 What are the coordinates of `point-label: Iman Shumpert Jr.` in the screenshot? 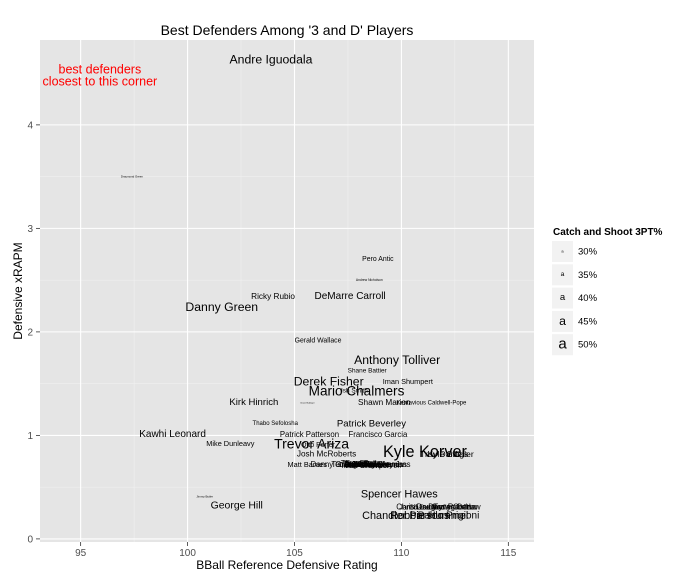 It's located at (372, 465).